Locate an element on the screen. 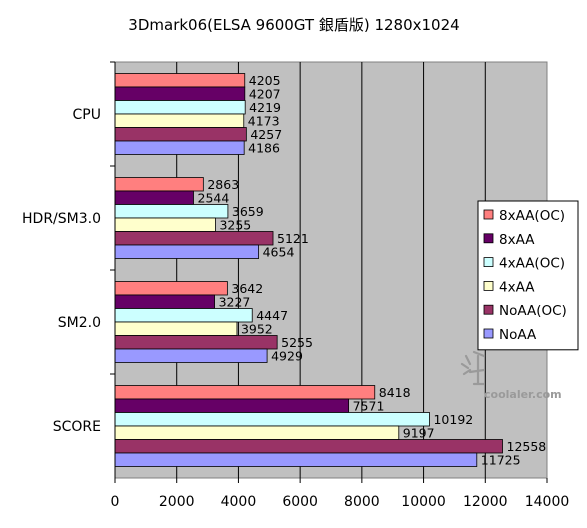 The width and height of the screenshot is (587, 528). legend: 8xAA(OC) 8xAA 4xAA(OC) 4xAA NoAA(OC) NoAA is located at coordinates (528, 275).